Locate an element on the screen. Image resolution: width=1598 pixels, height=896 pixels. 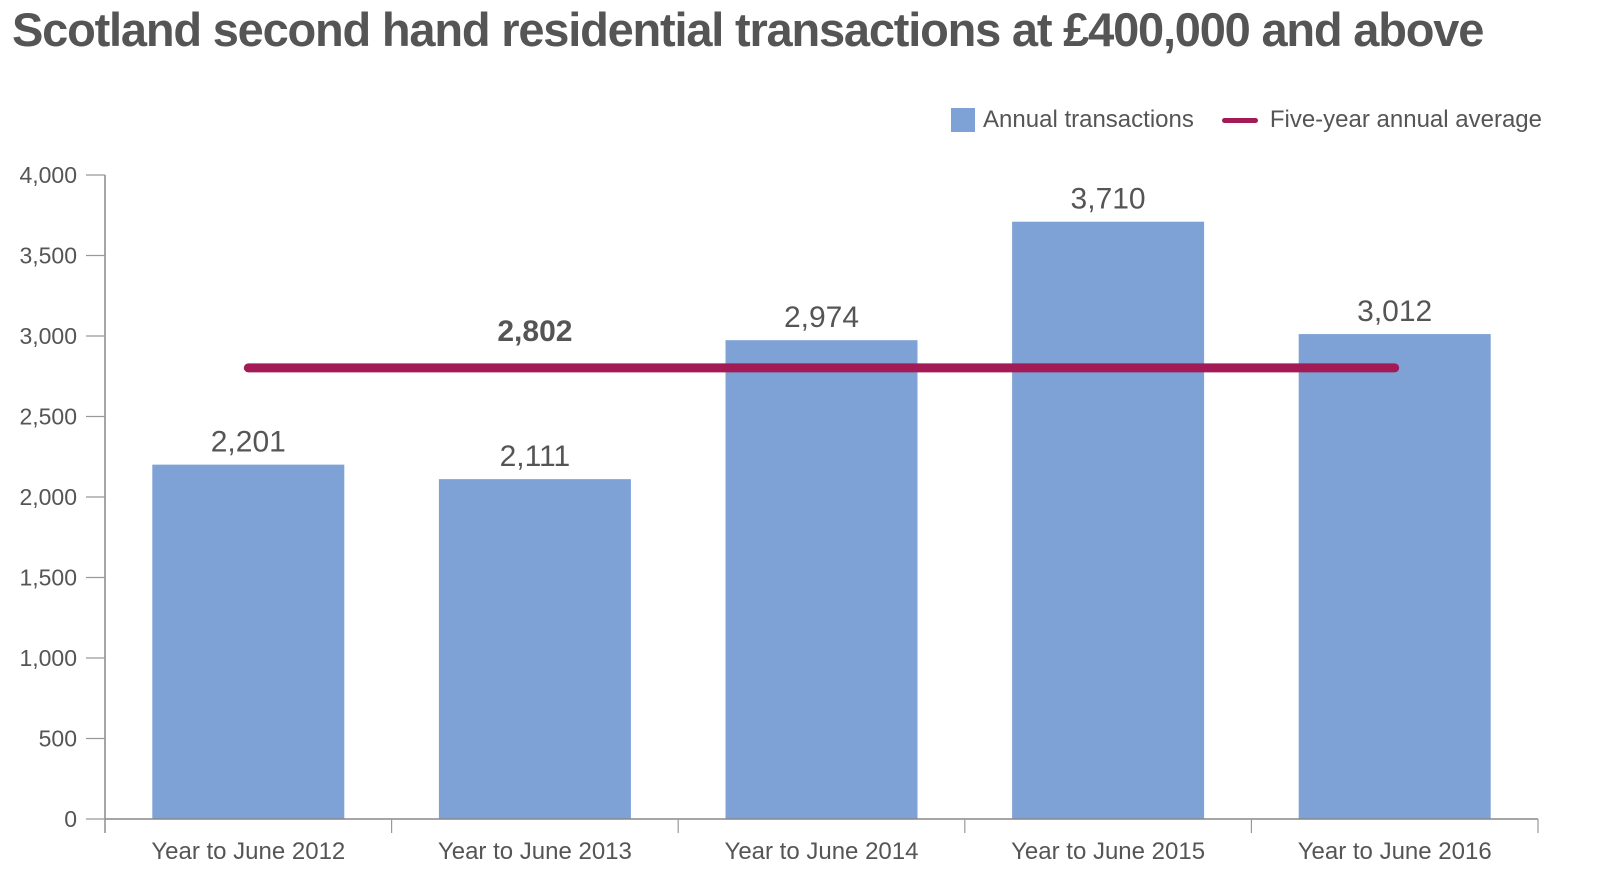
bar-data-label: 2,111 is located at coordinates (535, 456).